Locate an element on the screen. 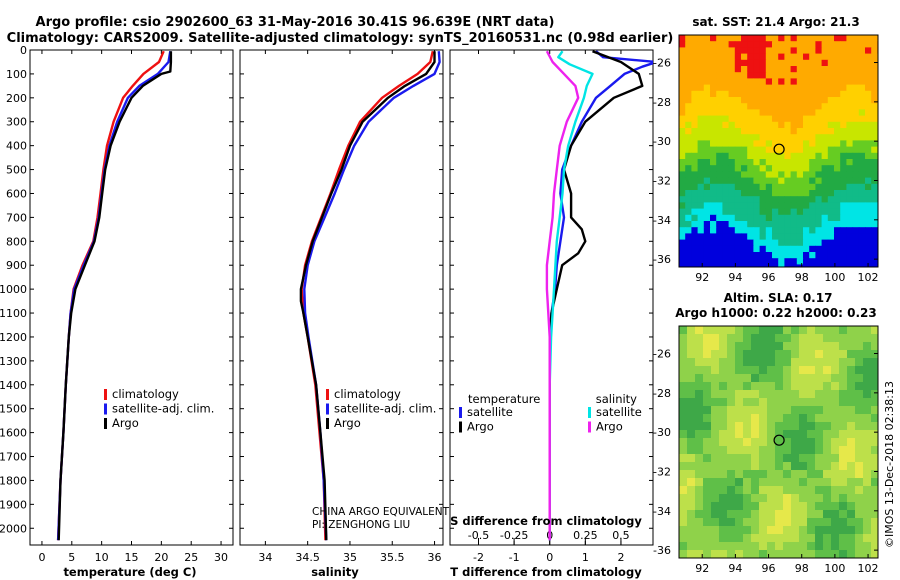  lat-tick-label: -34 is located at coordinates (662, 511).